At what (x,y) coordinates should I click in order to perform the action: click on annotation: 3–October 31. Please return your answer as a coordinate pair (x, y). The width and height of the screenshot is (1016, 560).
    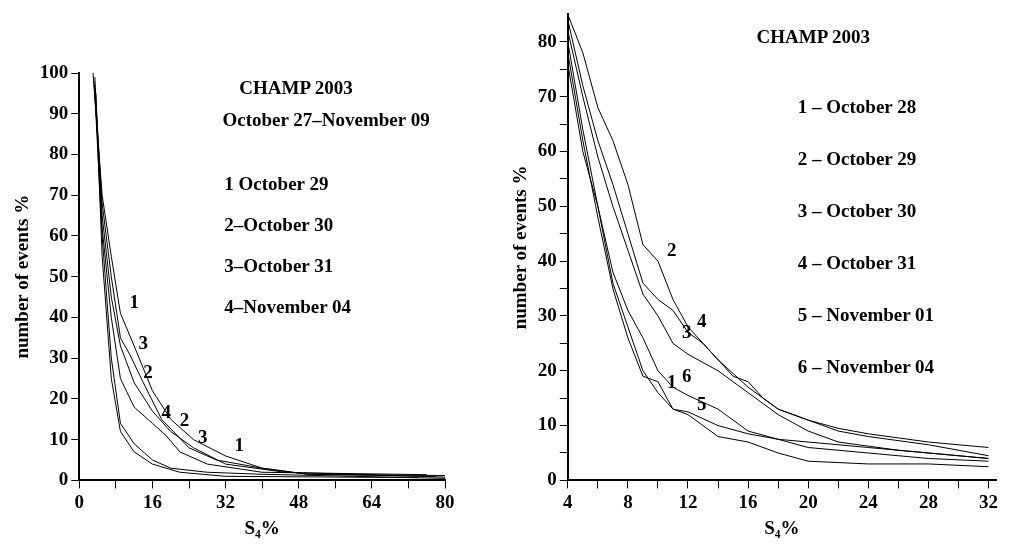
    Looking at the image, I should click on (279, 265).